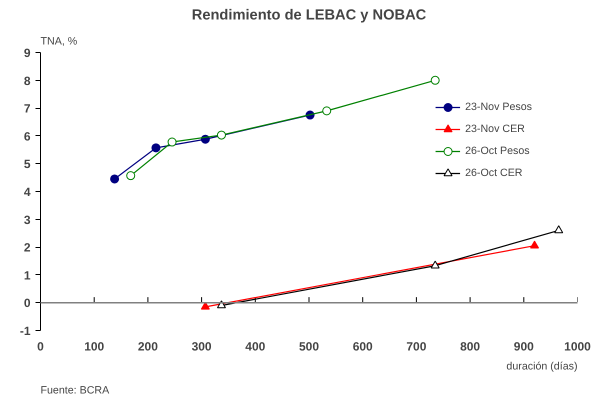 This screenshot has height=401, width=597. I want to click on x-axis-title: duración (días), so click(542, 366).